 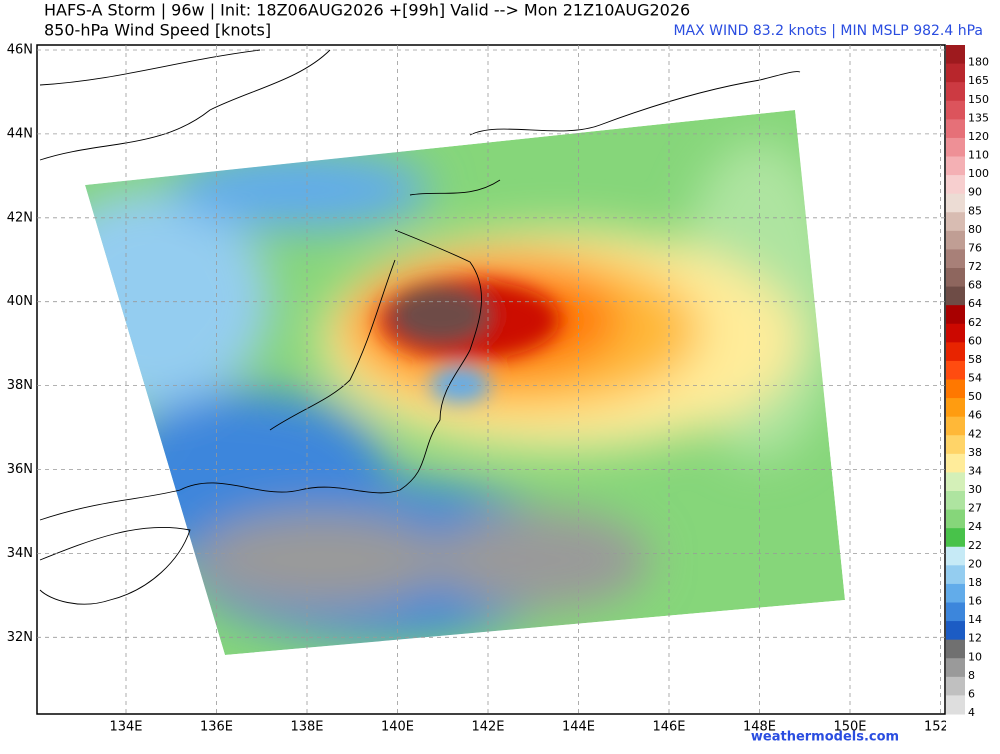 I want to click on colorbar-label: 30, so click(x=975, y=489).